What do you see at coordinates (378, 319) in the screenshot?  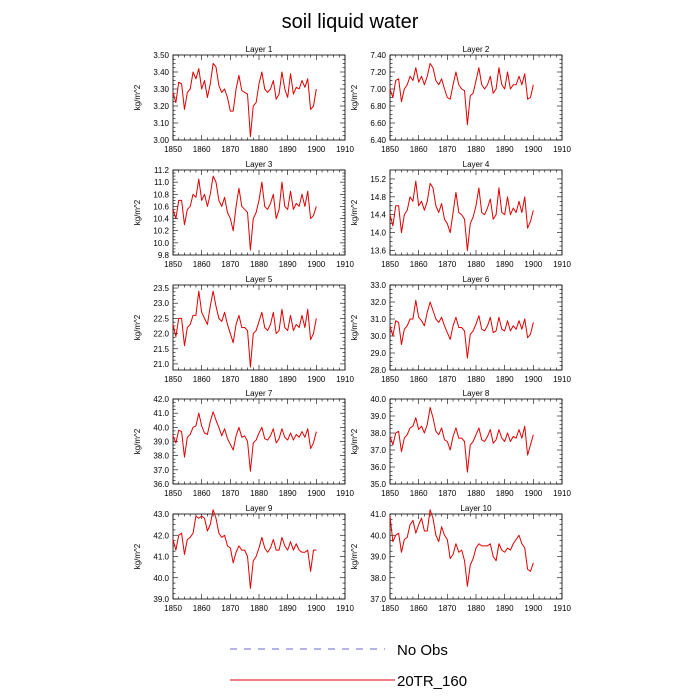 I see `y-tick-label: 31.0` at bounding box center [378, 319].